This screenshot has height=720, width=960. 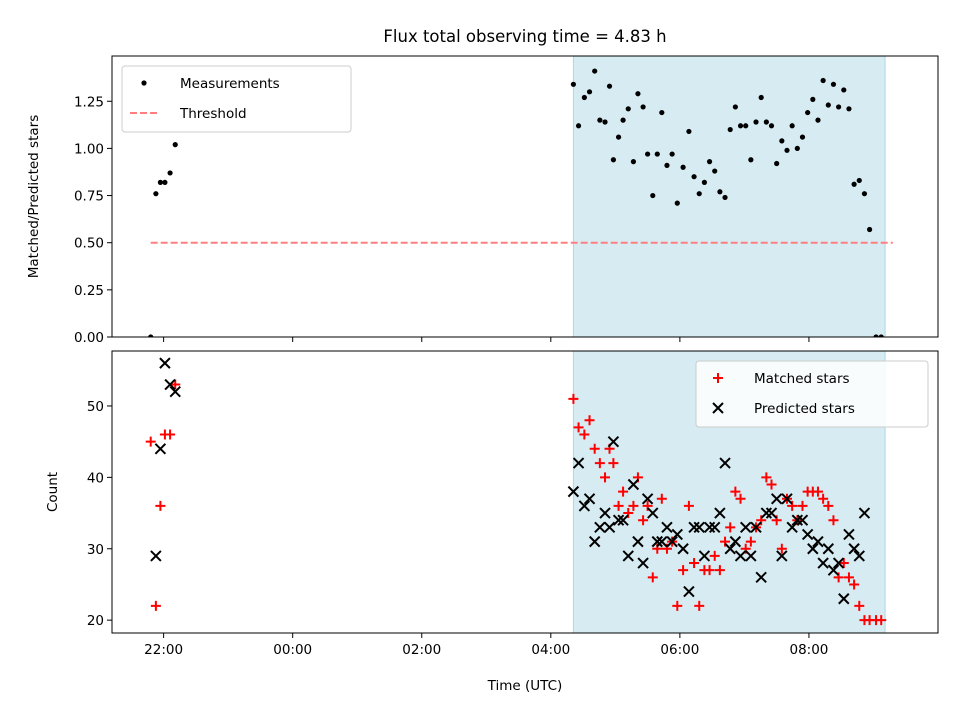 I want to click on top-y-axis-label: Matched/Predicted stars, so click(x=34, y=196).